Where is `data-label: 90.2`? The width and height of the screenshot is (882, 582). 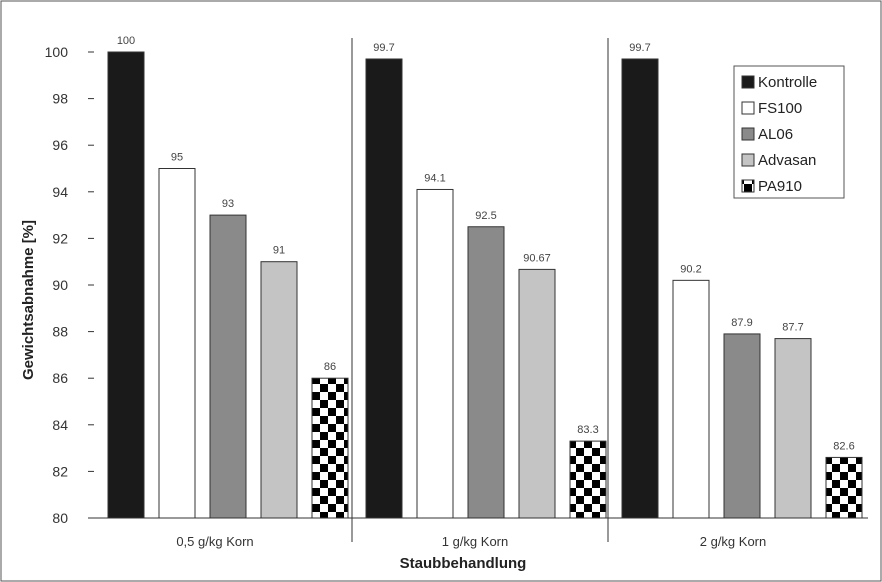 data-label: 90.2 is located at coordinates (690, 269).